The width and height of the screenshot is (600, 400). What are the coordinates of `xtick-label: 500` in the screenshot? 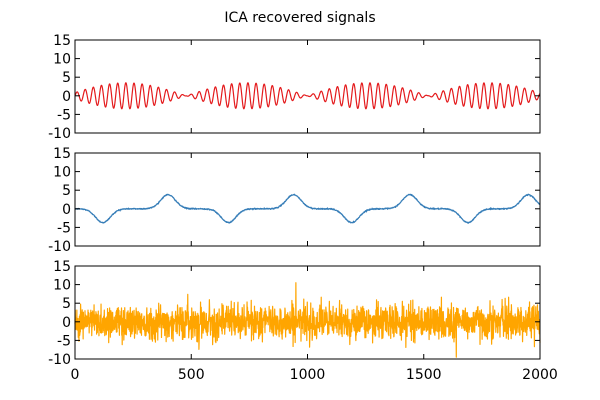 It's located at (191, 375).